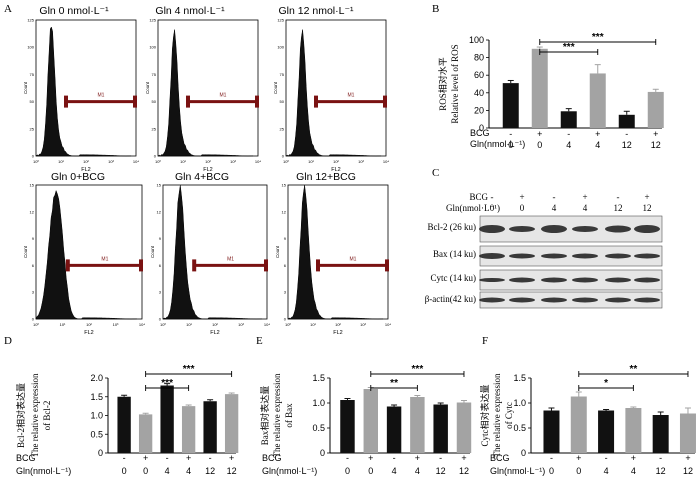 The width and height of the screenshot is (700, 487). What do you see at coordinates (190, 11) in the screenshot?
I see `flow-title-gln4: Gln 4 nmol·L⁻¹` at bounding box center [190, 11].